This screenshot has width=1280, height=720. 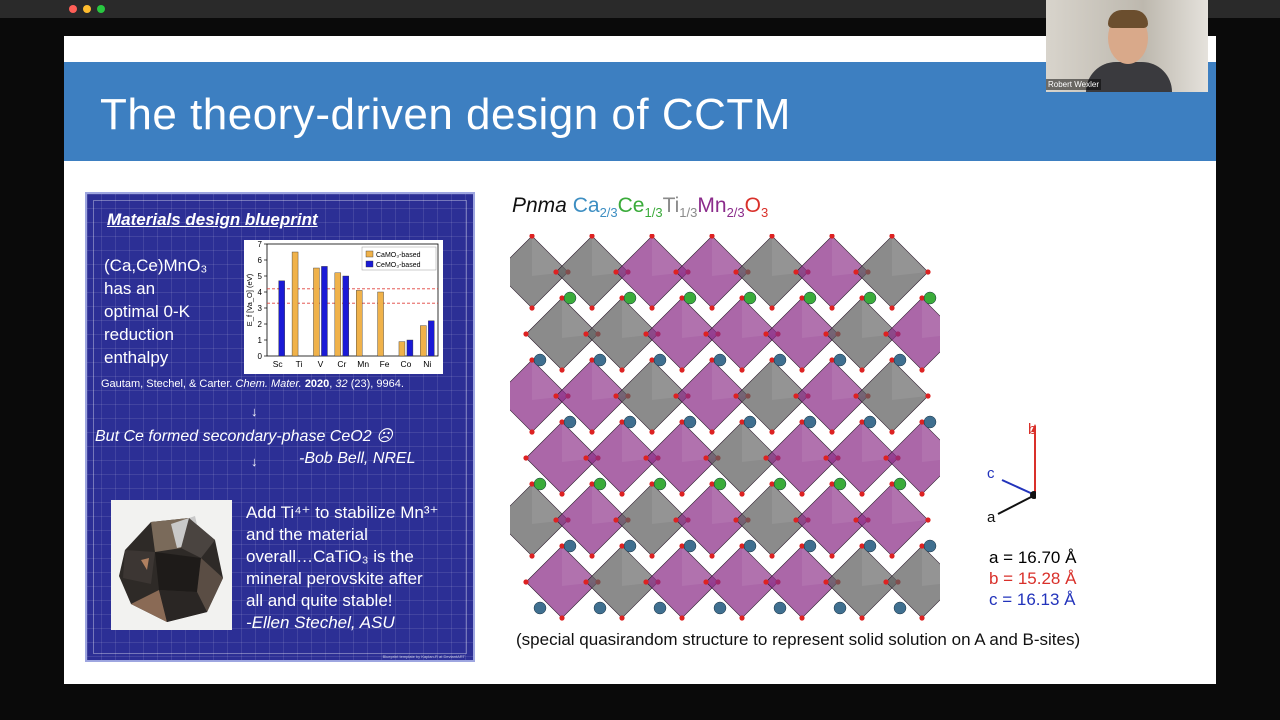 I want to click on x-tick-label: Fe, so click(x=385, y=364).